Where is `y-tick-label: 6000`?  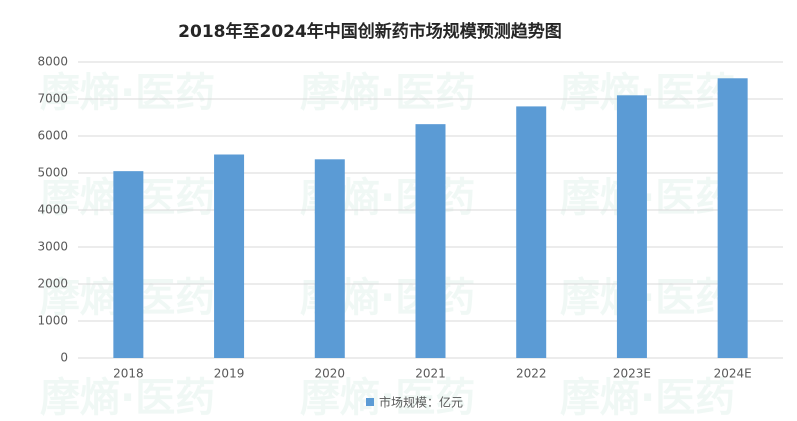 y-tick-label: 6000 is located at coordinates (52, 136).